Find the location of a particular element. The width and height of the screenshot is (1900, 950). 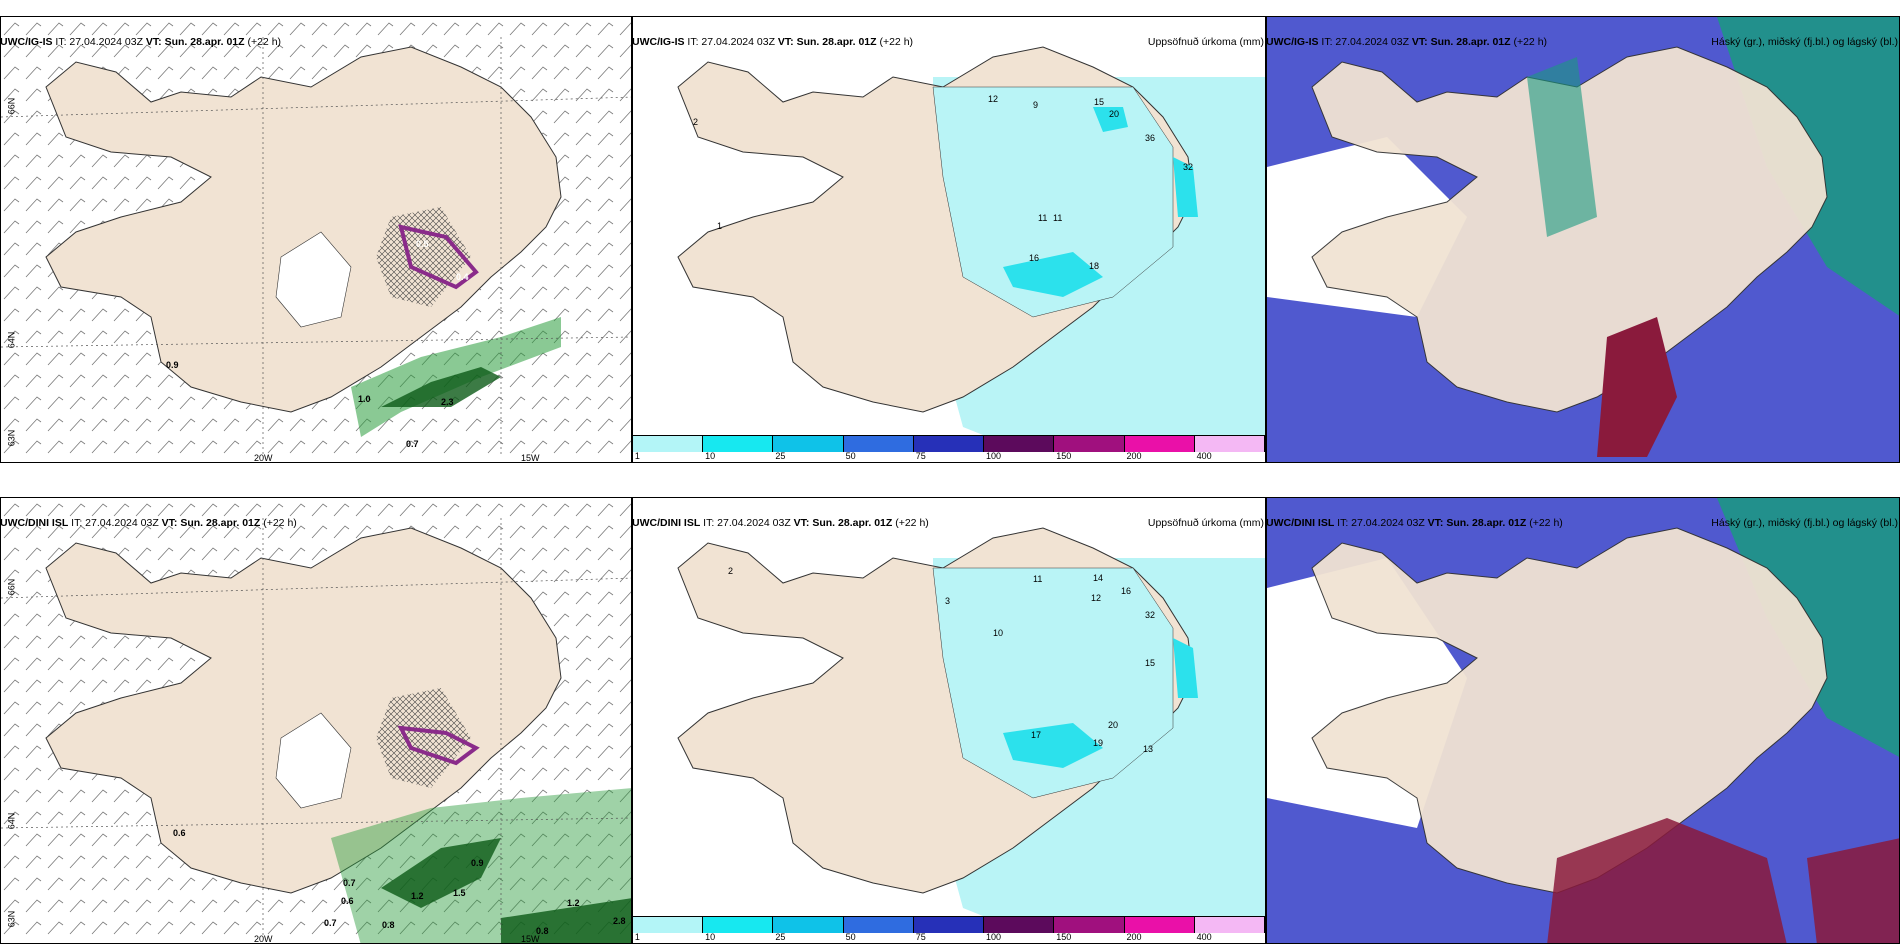

legend-tick-label: 75 is located at coordinates (920, 456).